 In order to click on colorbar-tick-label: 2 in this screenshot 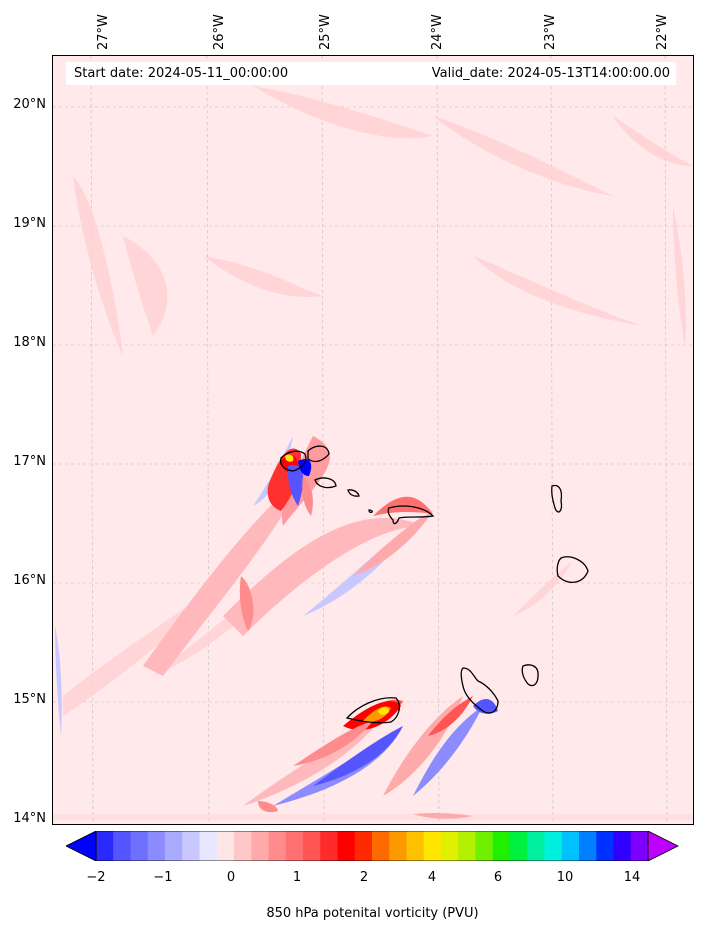, I will do `click(364, 877)`.